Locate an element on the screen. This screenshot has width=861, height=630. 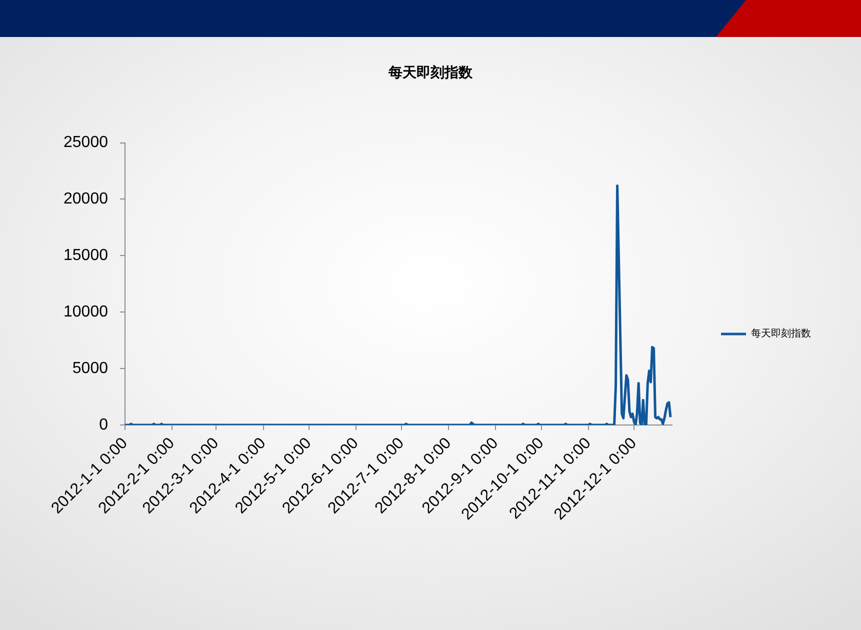
legend-label: 每天即刻指数 is located at coordinates (781, 334).